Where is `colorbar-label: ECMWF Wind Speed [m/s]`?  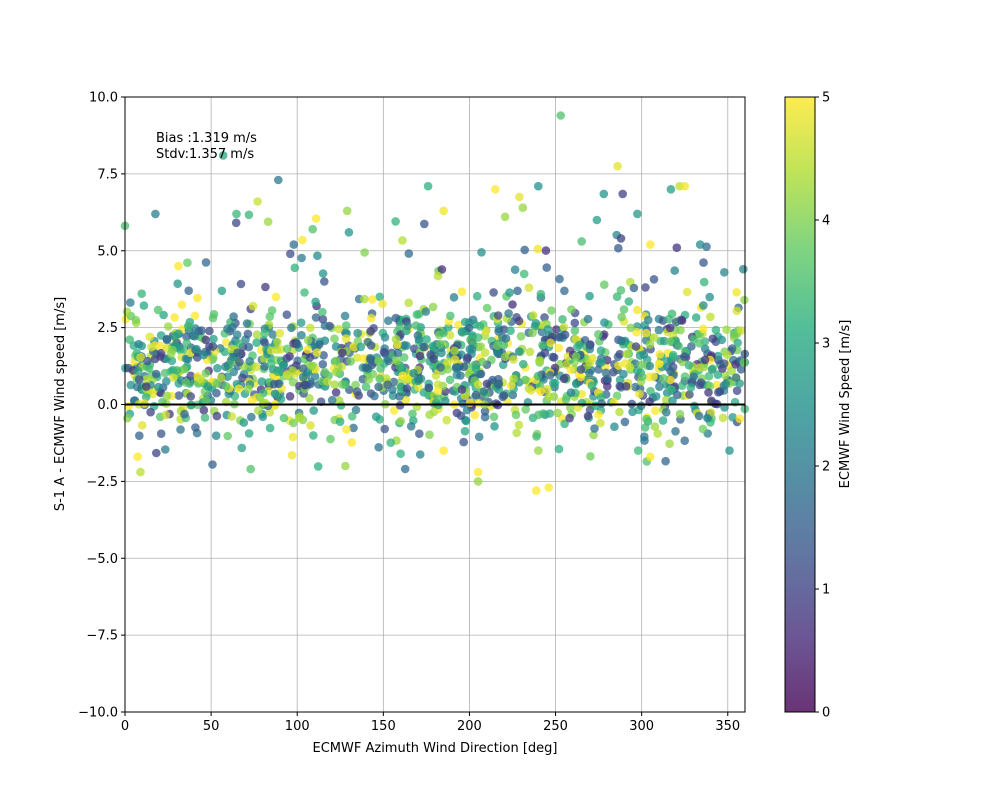
colorbar-label: ECMWF Wind Speed [m/s] is located at coordinates (845, 404).